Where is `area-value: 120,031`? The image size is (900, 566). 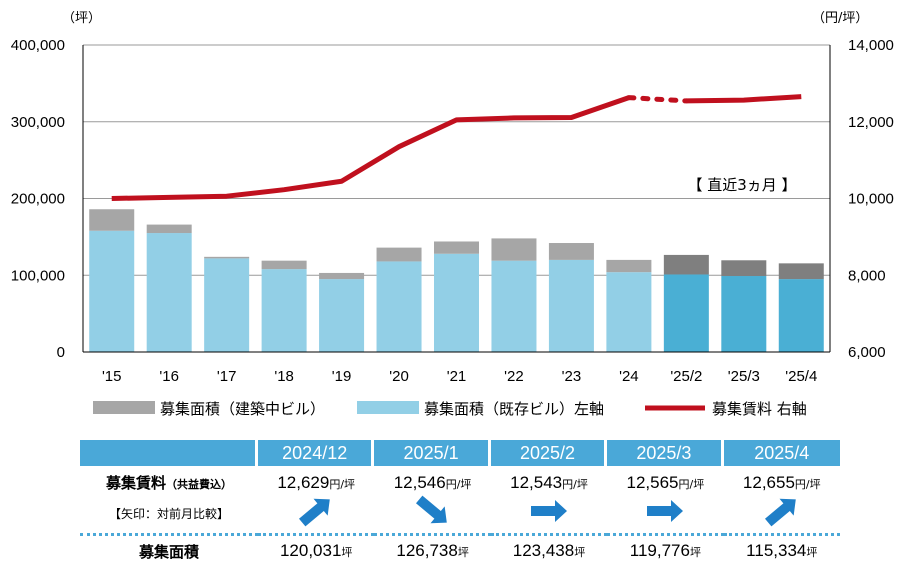 area-value: 120,031 is located at coordinates (310, 550).